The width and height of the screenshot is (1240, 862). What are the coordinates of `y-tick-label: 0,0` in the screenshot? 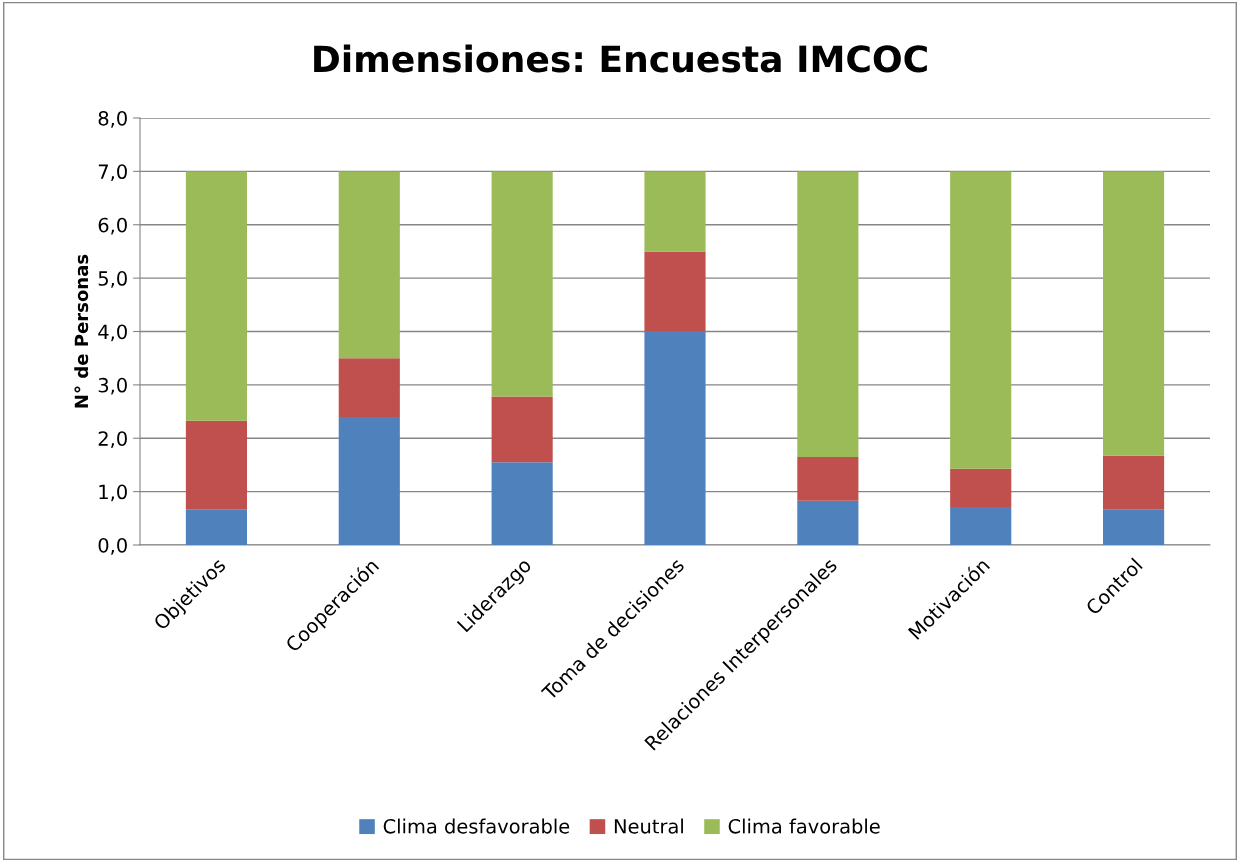 It's located at (112, 546).